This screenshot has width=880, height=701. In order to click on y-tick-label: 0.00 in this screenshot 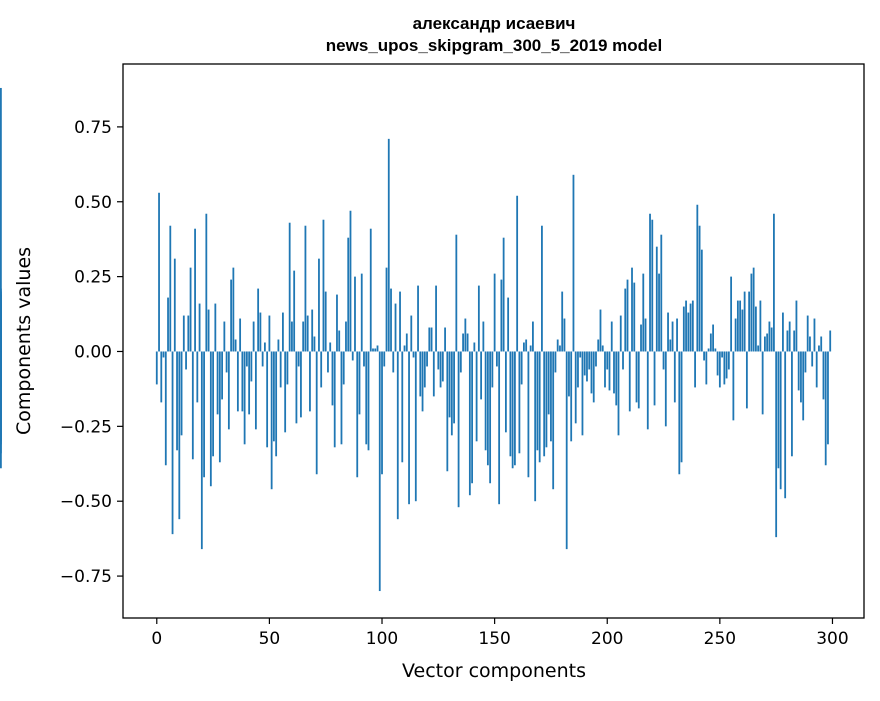, I will do `click(93, 352)`.